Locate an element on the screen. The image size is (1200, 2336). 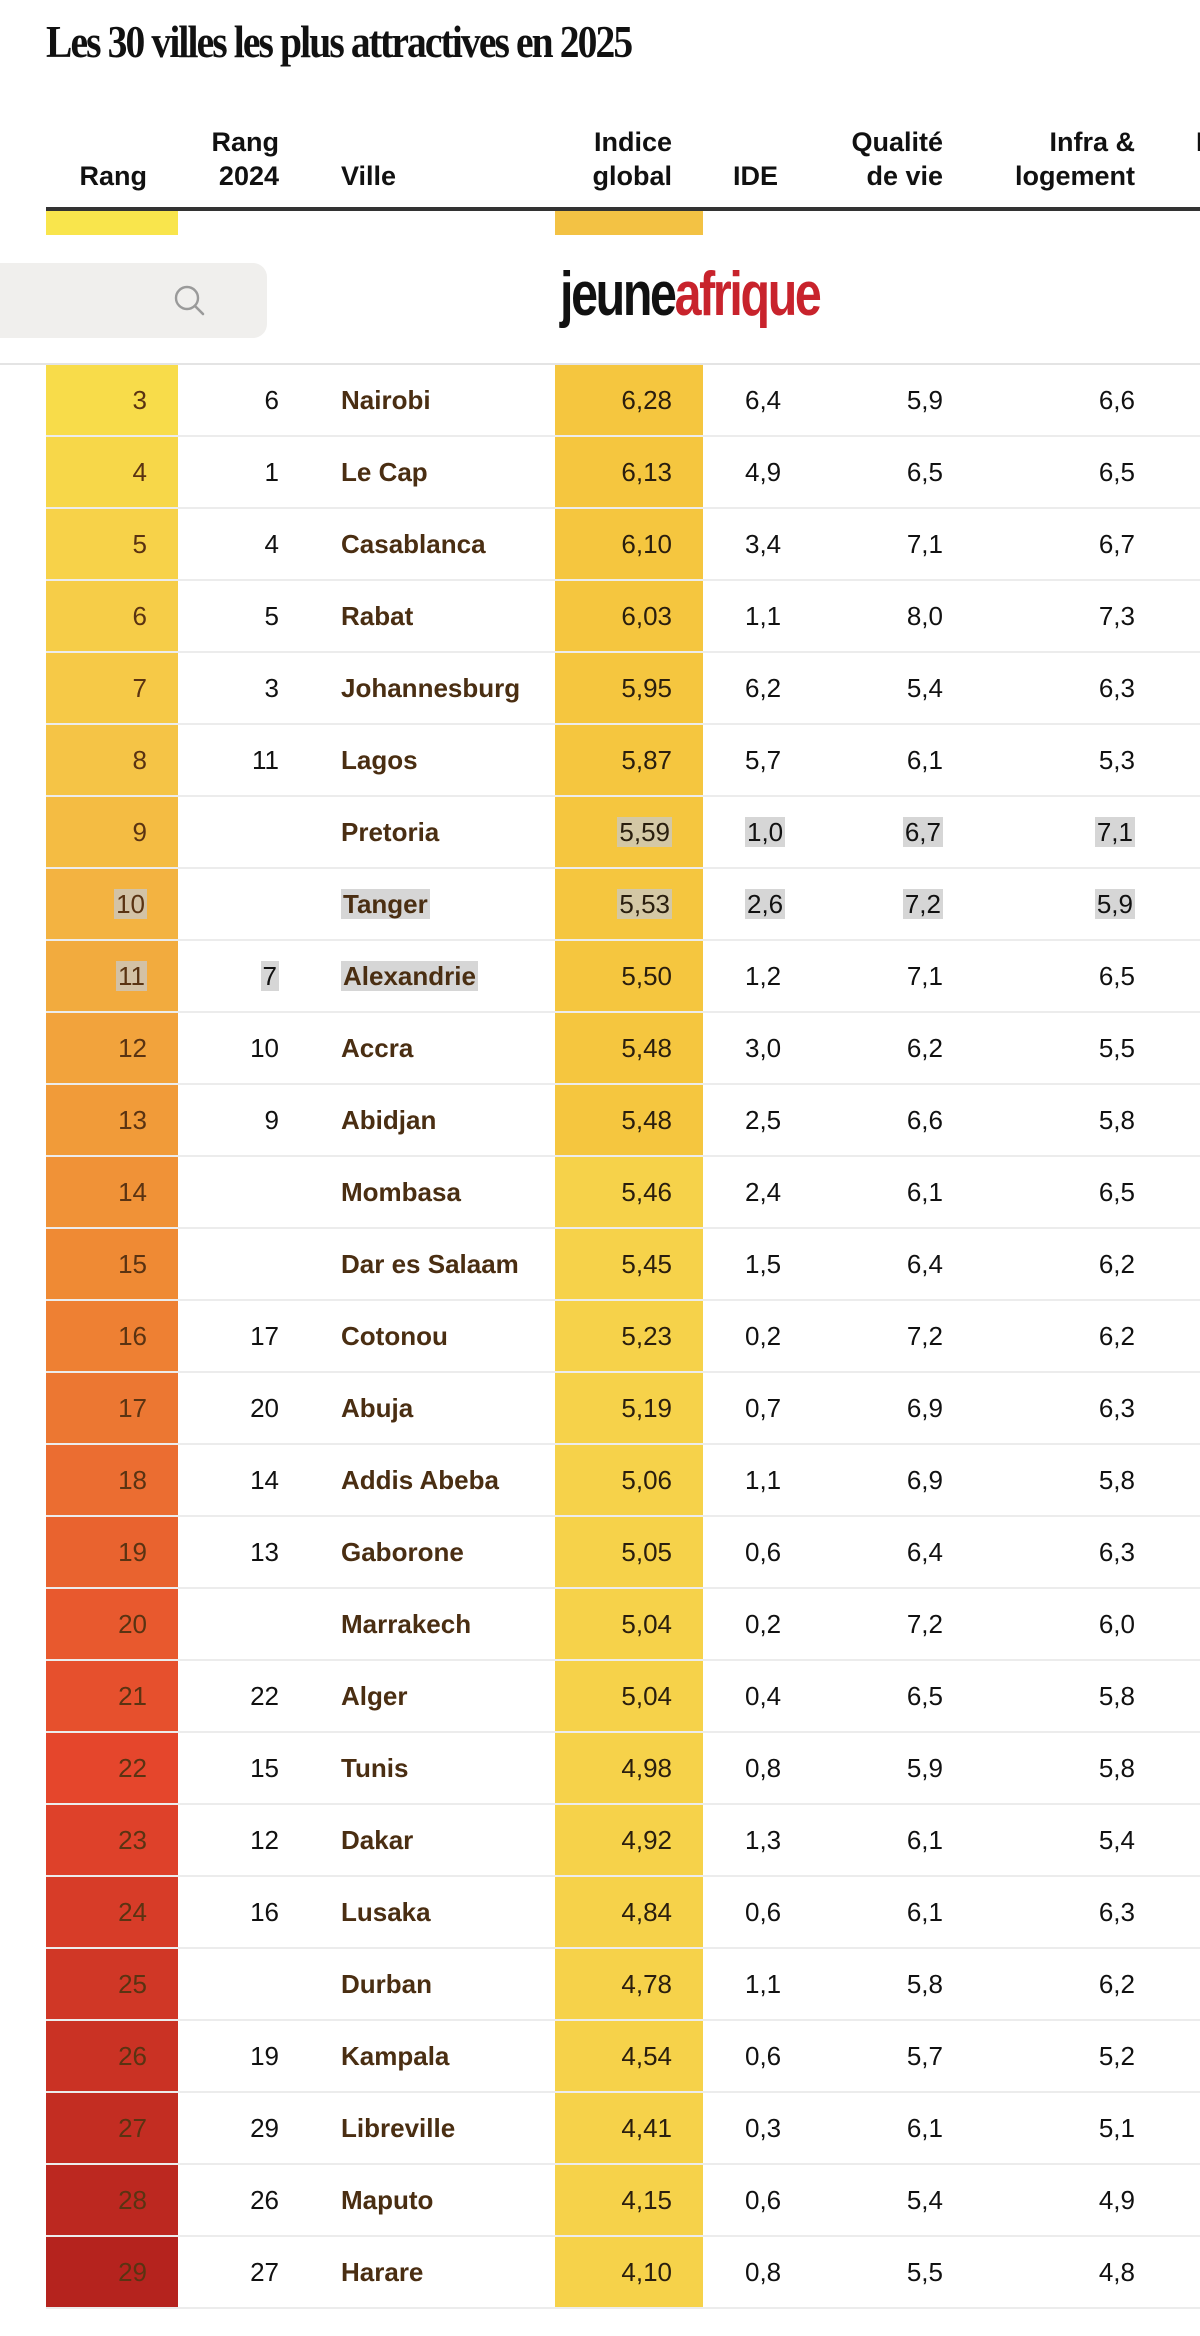
table-row: 8 11 Lagos 5,87 5,7 6,1 5,3 is located at coordinates (623, 761).